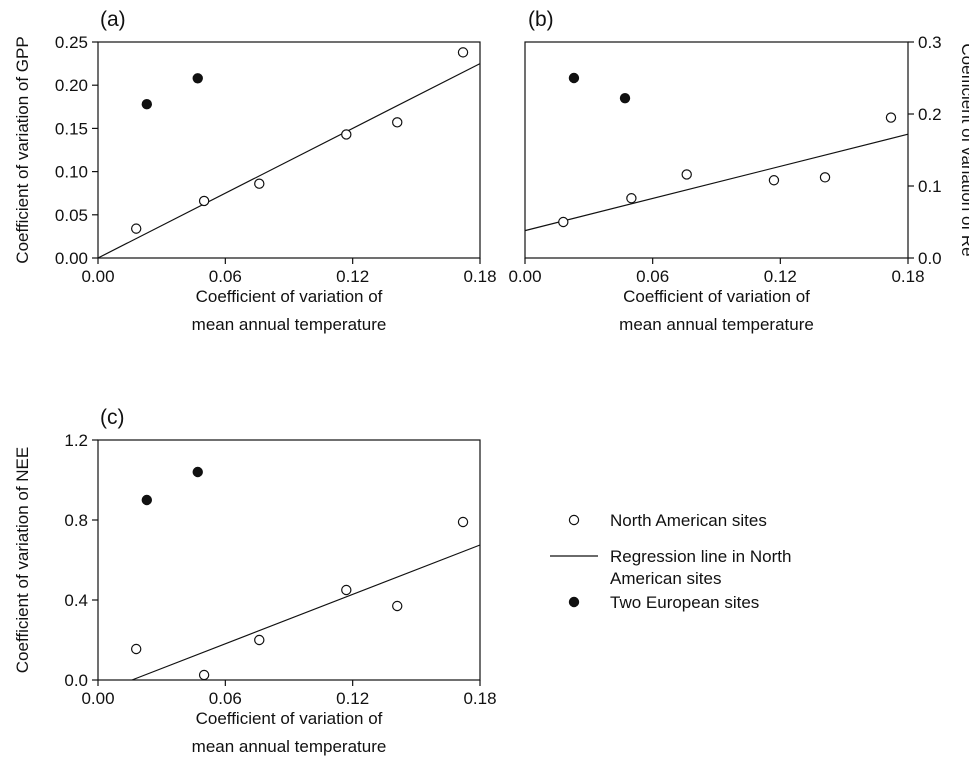 The width and height of the screenshot is (969, 766). Describe the element at coordinates (113, 19) in the screenshot. I see `panel-letter: (a)` at that location.